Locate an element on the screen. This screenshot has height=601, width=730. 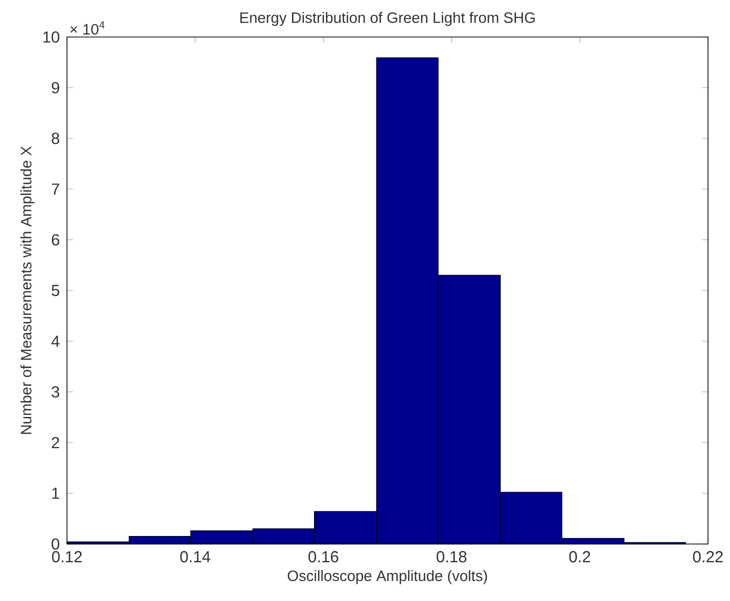
x-axis-title: Oscilloscope Amplitude (volts) is located at coordinates (387, 577).